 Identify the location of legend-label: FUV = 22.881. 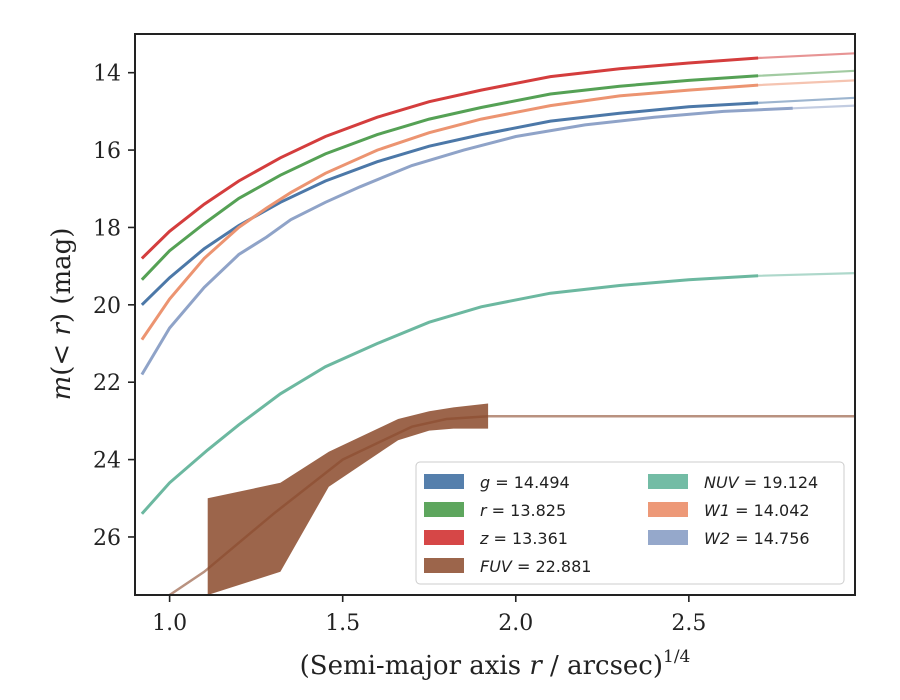
(535, 566).